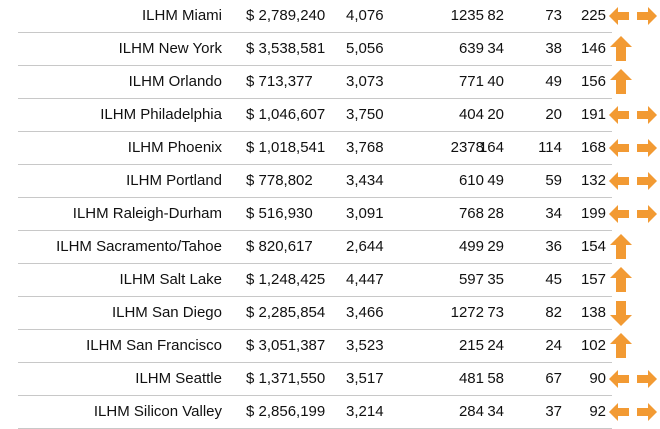 The width and height of the screenshot is (660, 429). What do you see at coordinates (553, 114) in the screenshot?
I see `col5-value: 20` at bounding box center [553, 114].